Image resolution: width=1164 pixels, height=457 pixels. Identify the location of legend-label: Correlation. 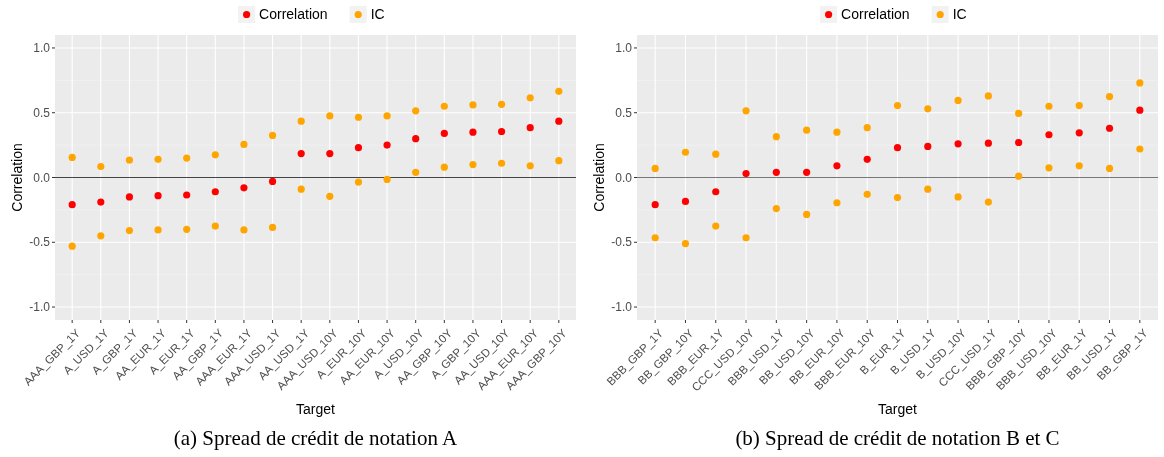
(875, 14).